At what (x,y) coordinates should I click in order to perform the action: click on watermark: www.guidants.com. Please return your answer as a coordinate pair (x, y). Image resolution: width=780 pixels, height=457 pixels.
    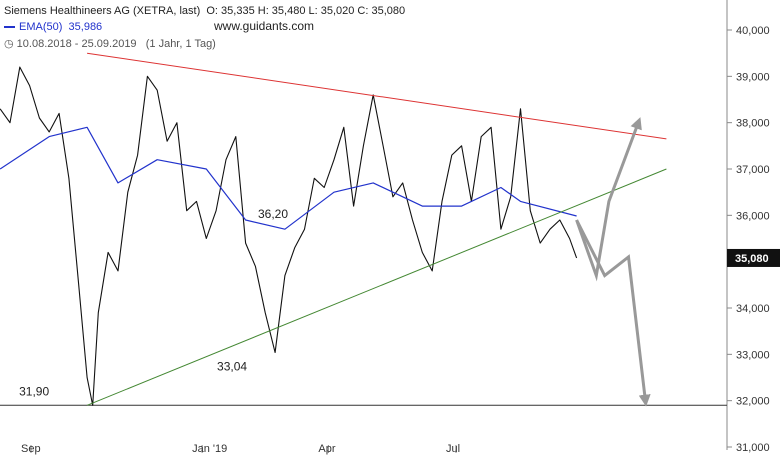
    Looking at the image, I should click on (263, 26).